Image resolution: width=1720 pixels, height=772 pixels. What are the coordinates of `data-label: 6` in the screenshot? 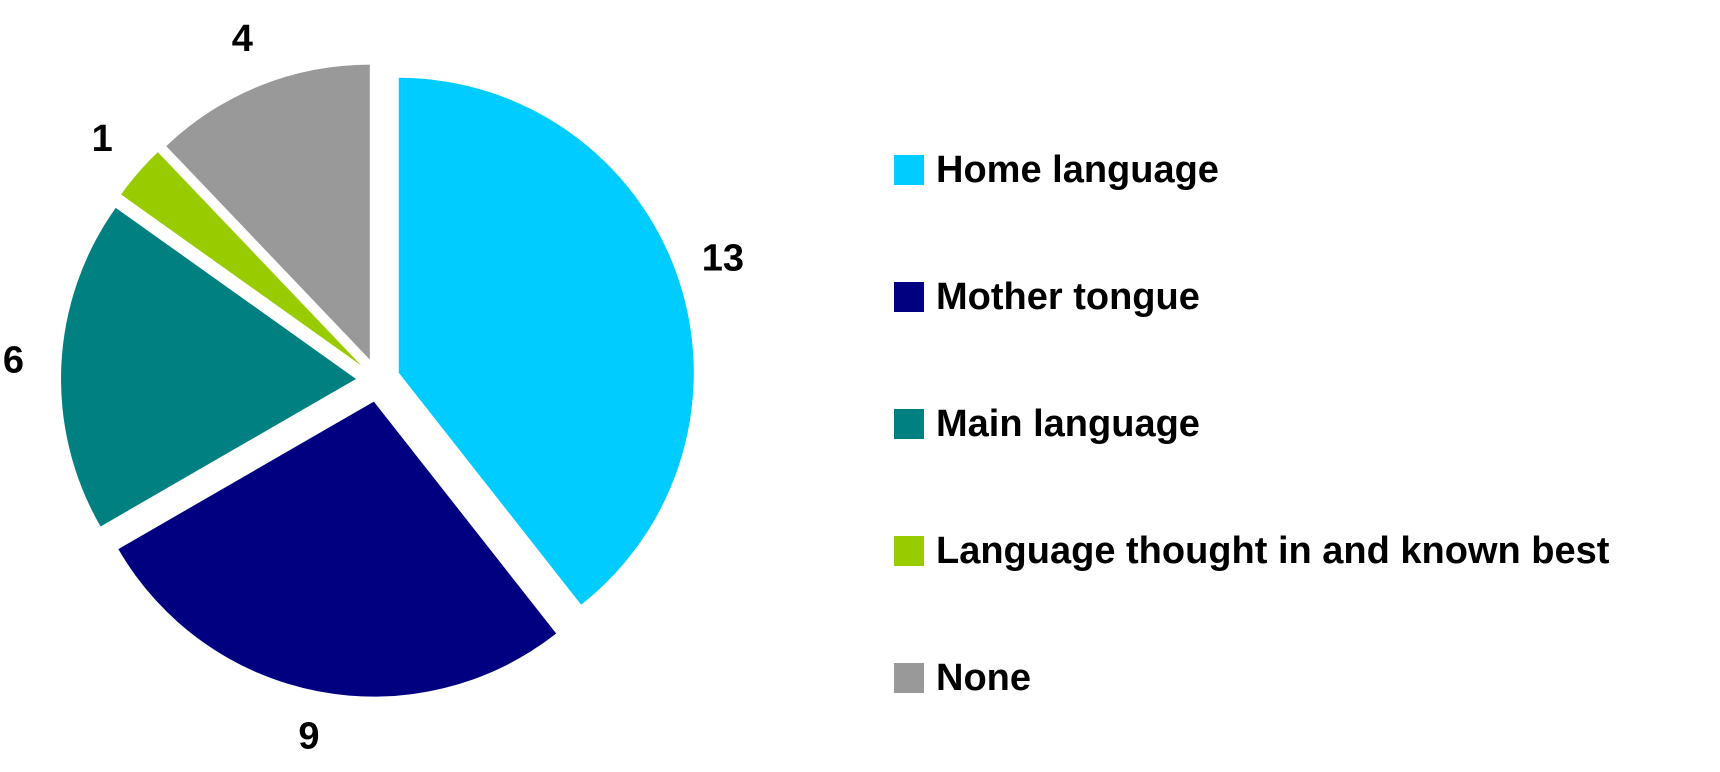 It's located at (13, 361).